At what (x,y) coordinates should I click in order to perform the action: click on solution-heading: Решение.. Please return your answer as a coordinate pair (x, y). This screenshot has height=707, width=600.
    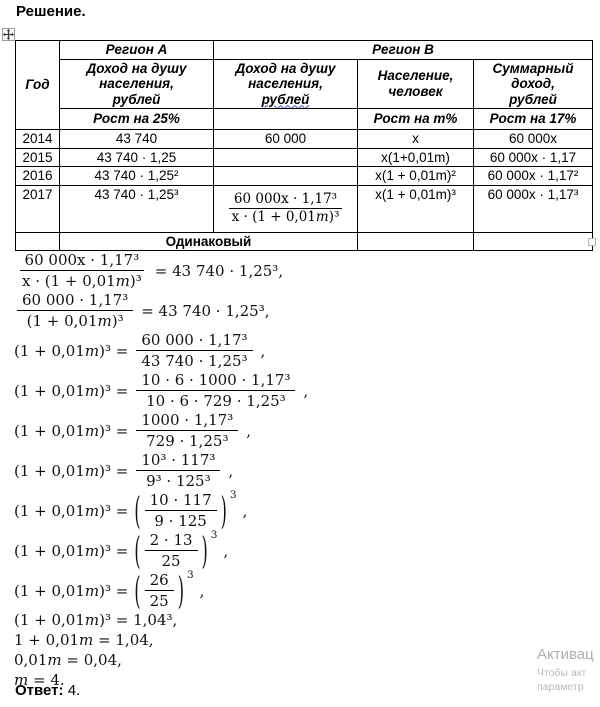
    Looking at the image, I should click on (51, 11).